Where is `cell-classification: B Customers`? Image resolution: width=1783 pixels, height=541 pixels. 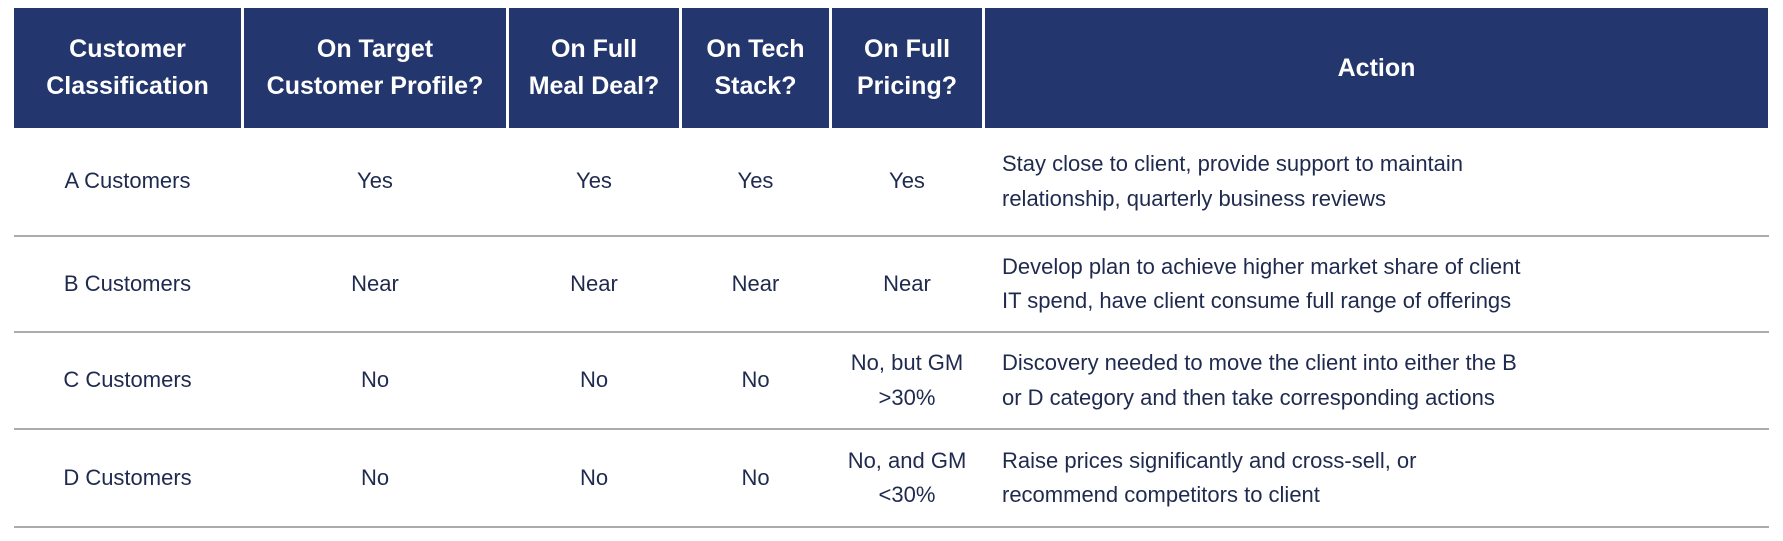
cell-classification: B Customers is located at coordinates (127, 283).